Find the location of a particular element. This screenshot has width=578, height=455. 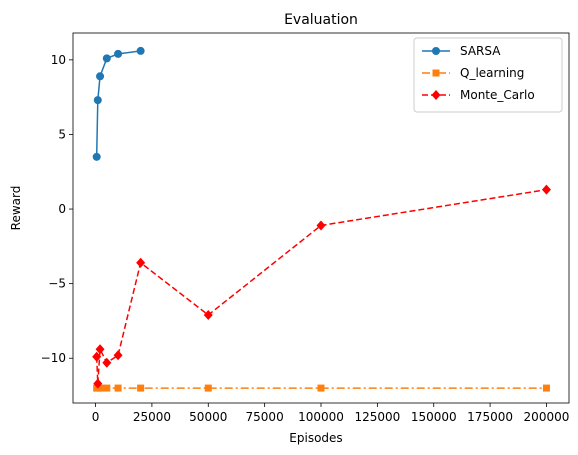

x-tick-label: 125000 is located at coordinates (377, 417).